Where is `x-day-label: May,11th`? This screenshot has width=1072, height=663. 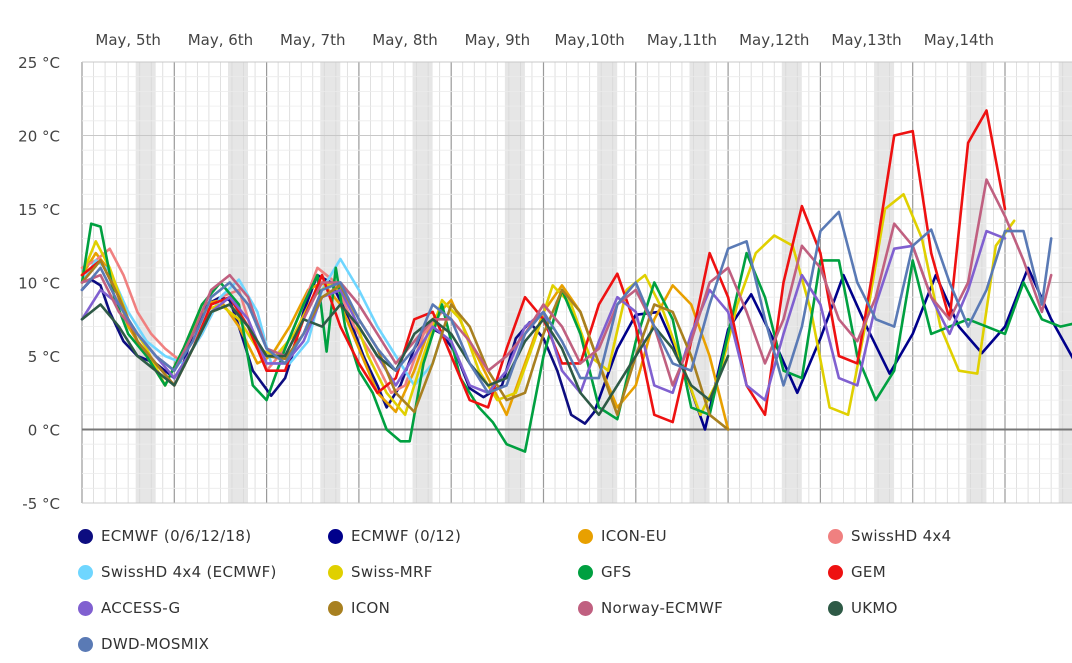 x-day-label: May,11th is located at coordinates (682, 40).